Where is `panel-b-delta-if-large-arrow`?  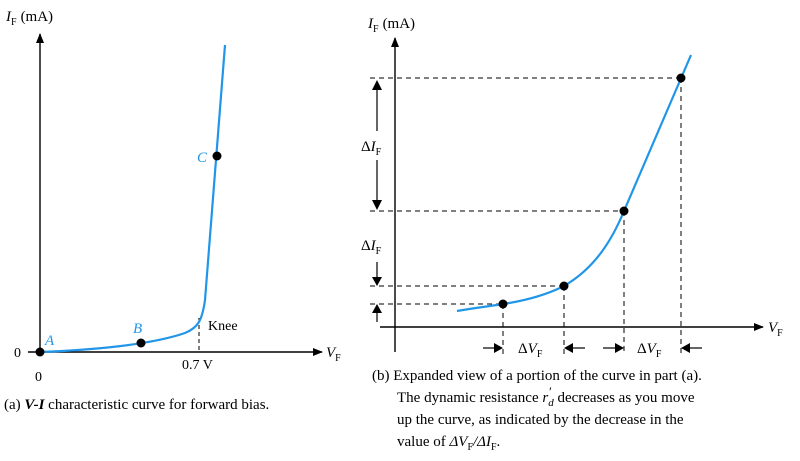
panel-b-delta-if-large-arrow is located at coordinates (377, 145).